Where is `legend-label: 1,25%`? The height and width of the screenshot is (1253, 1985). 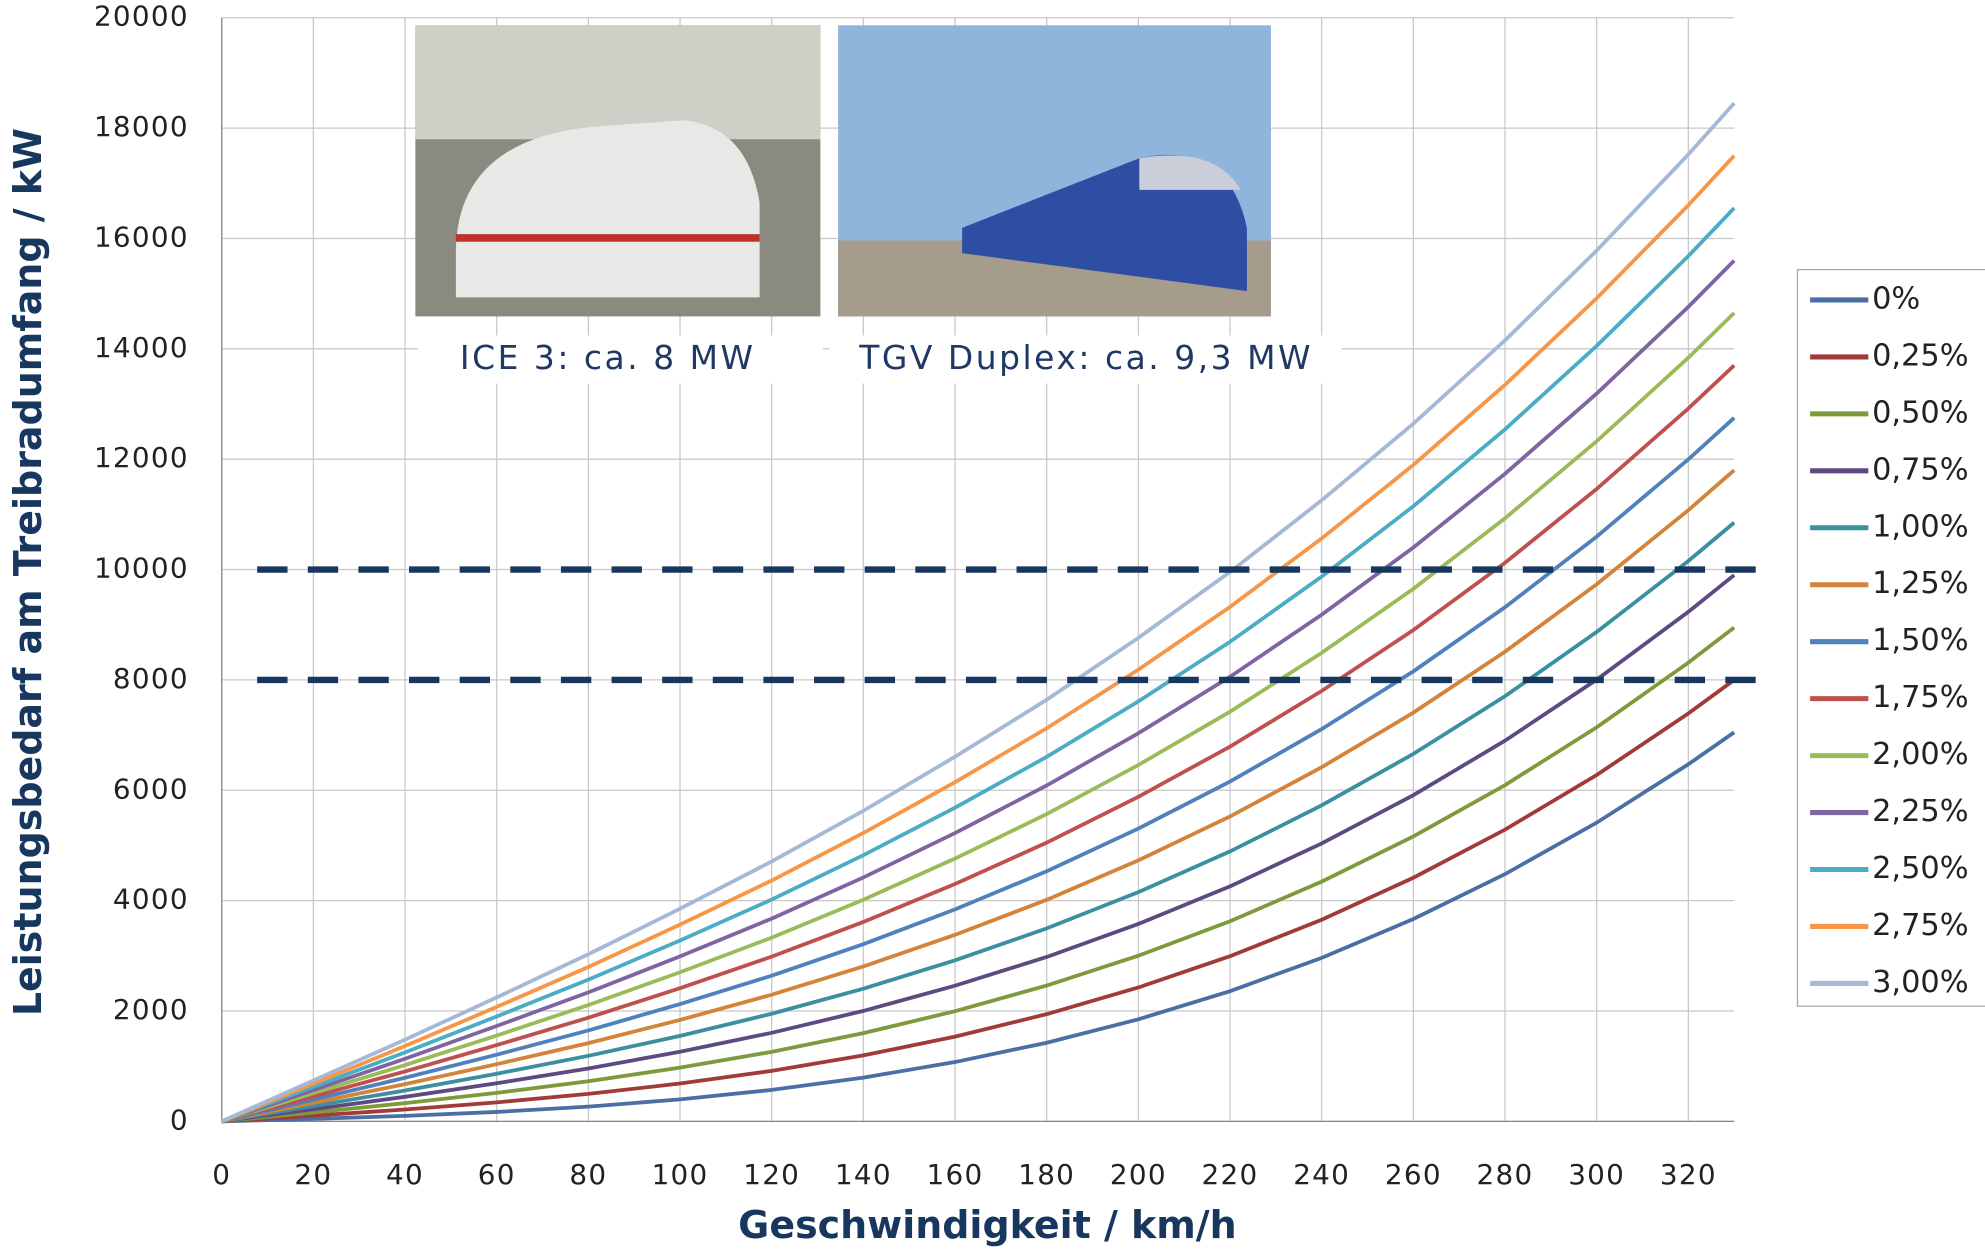
legend-label: 1,25% is located at coordinates (1920, 583).